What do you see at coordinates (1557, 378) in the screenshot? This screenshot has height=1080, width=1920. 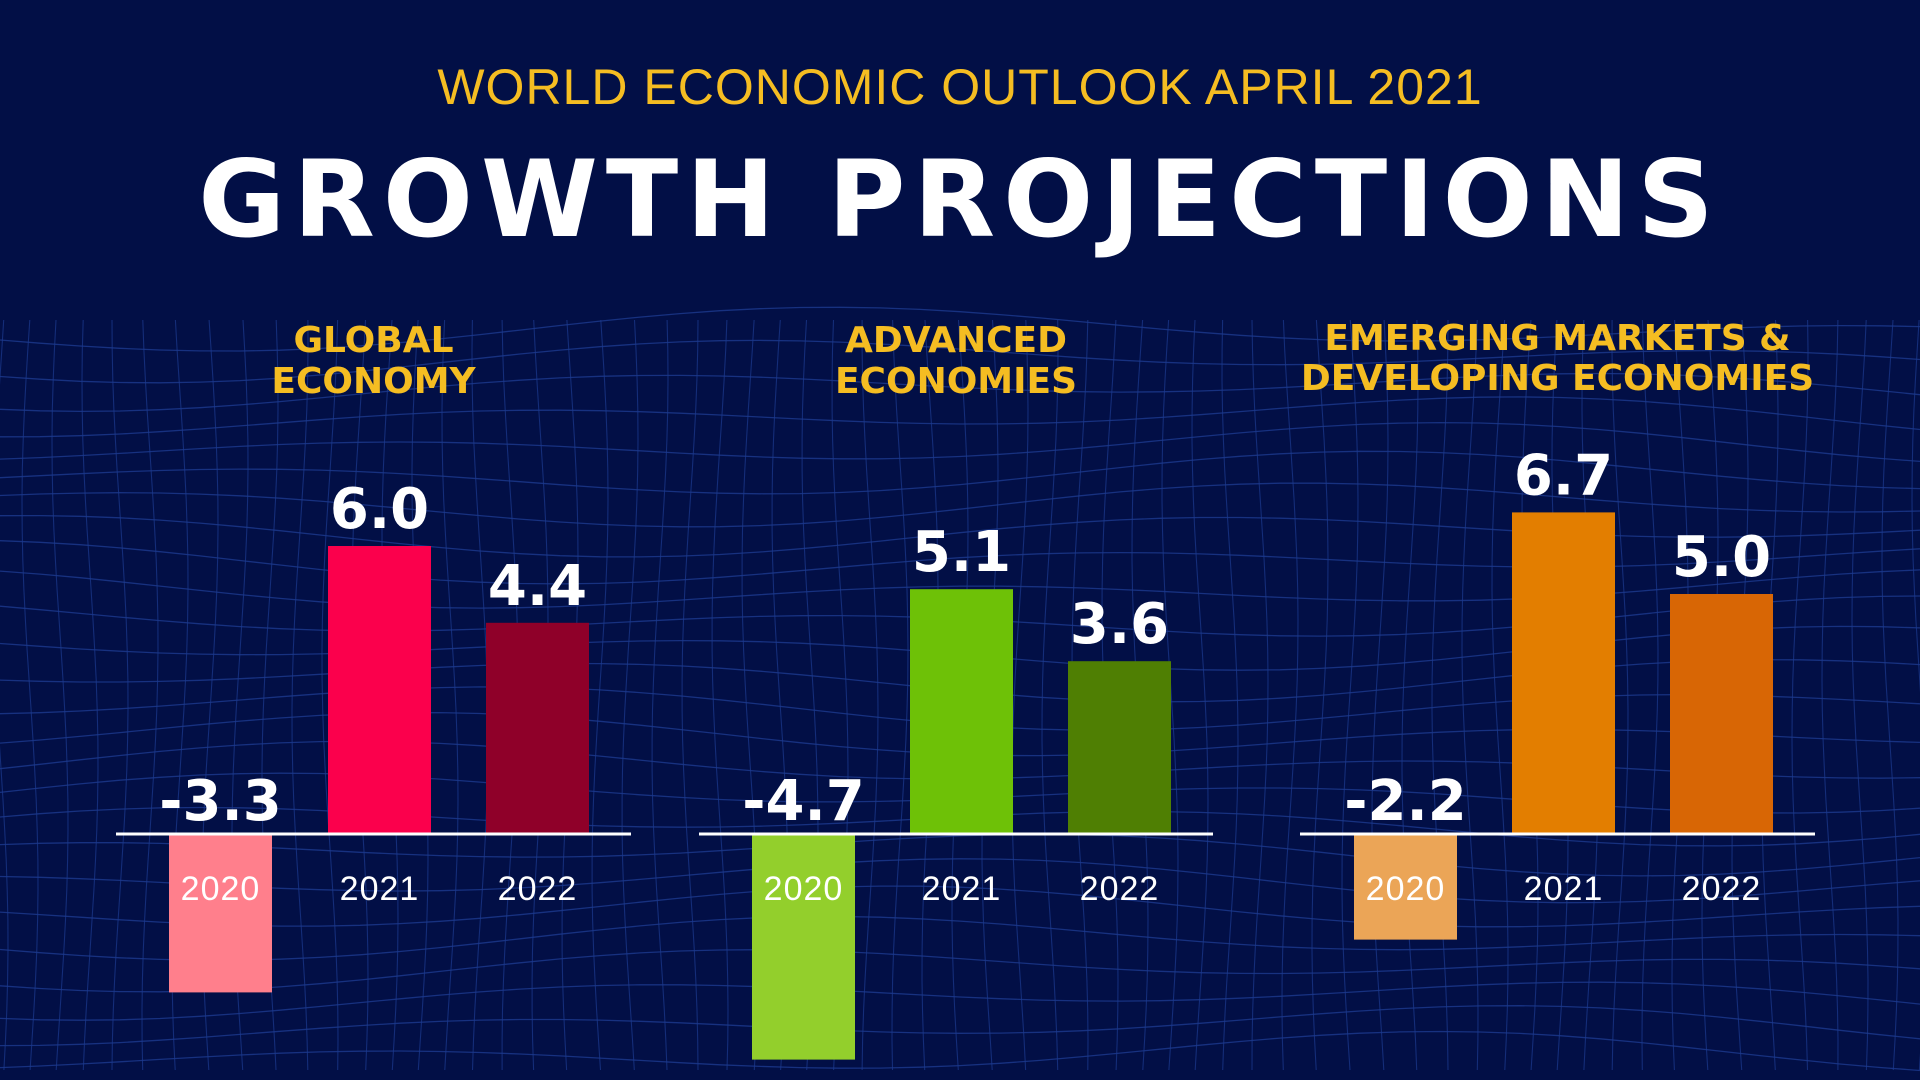 I see `chart-title: DEVELOPING ECONOMIES` at bounding box center [1557, 378].